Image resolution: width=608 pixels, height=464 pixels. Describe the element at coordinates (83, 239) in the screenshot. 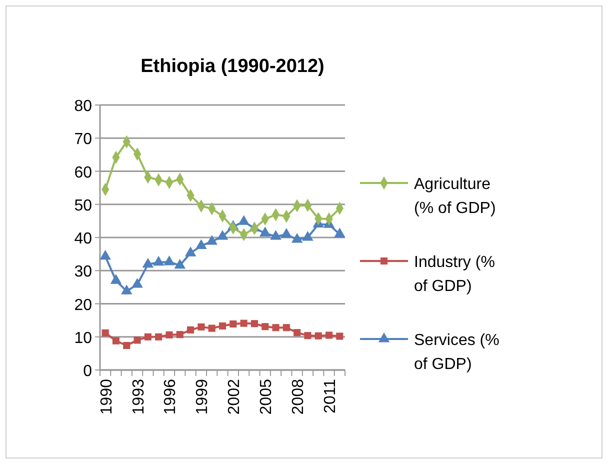

I see `y-tick-label: 40` at that location.